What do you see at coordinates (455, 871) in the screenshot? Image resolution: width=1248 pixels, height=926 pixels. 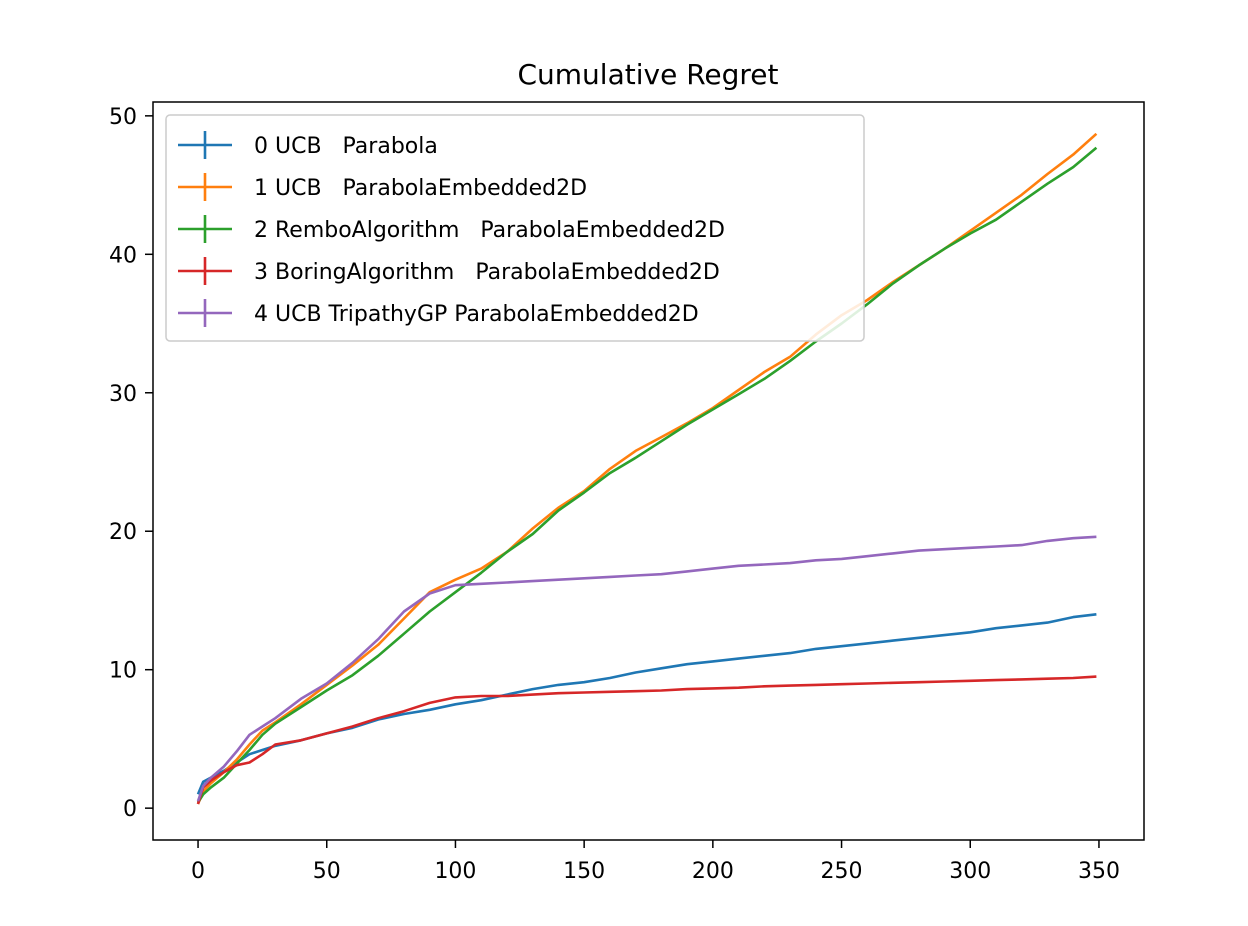 I see `x-tick-label: 100` at bounding box center [455, 871].